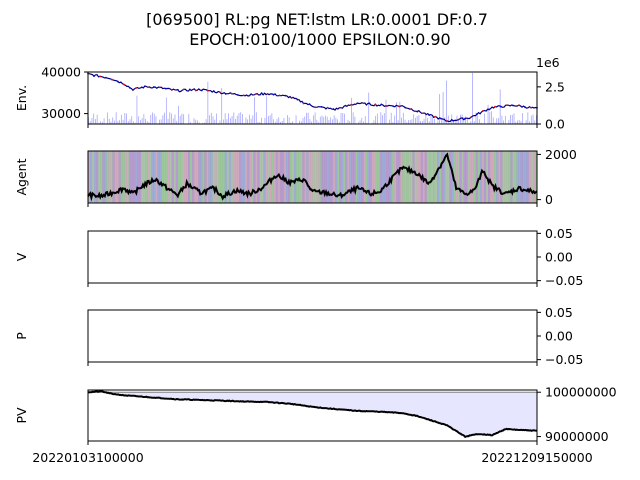  I want to click on env-buy-sell-markers, so click(312, 97).